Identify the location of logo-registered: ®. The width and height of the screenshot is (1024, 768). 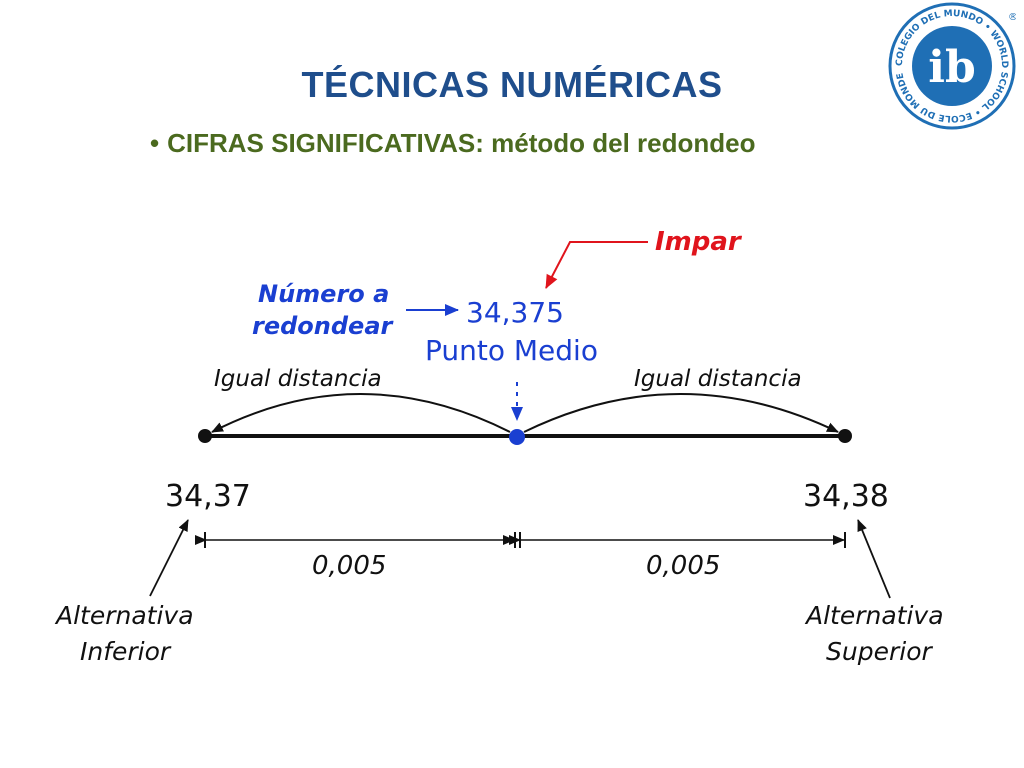
(1012, 17).